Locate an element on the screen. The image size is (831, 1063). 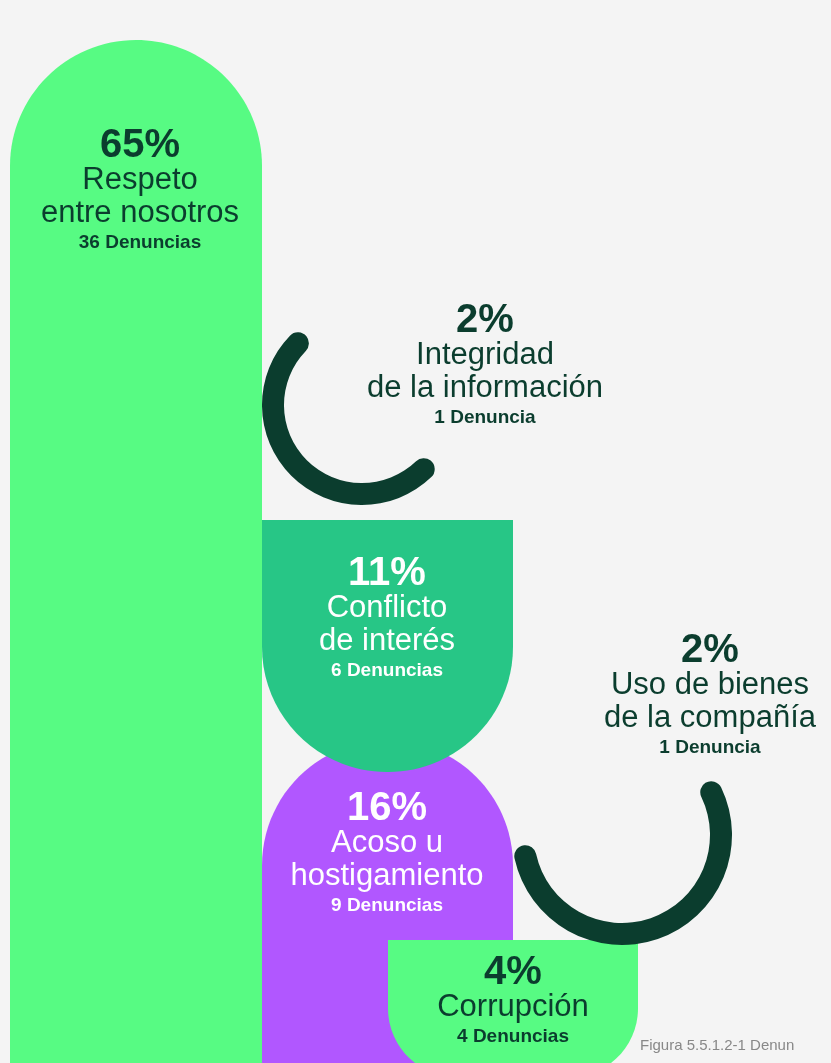
data-label: 4 Denuncias is located at coordinates (513, 1035).